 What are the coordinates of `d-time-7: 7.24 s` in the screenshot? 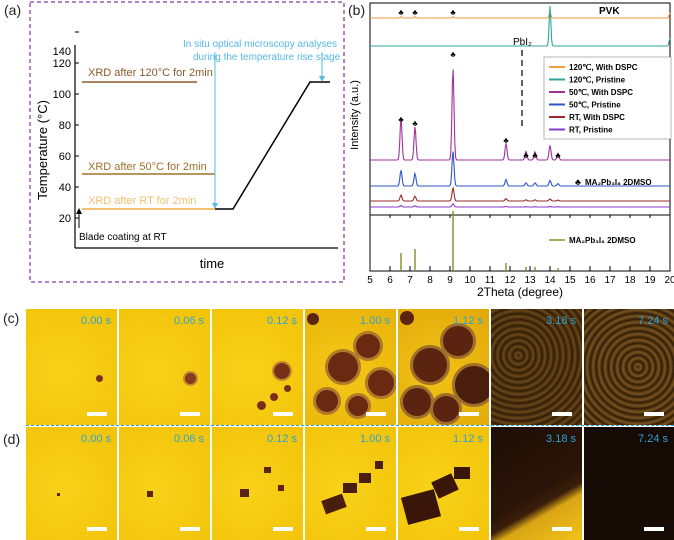 It's located at (653, 439).